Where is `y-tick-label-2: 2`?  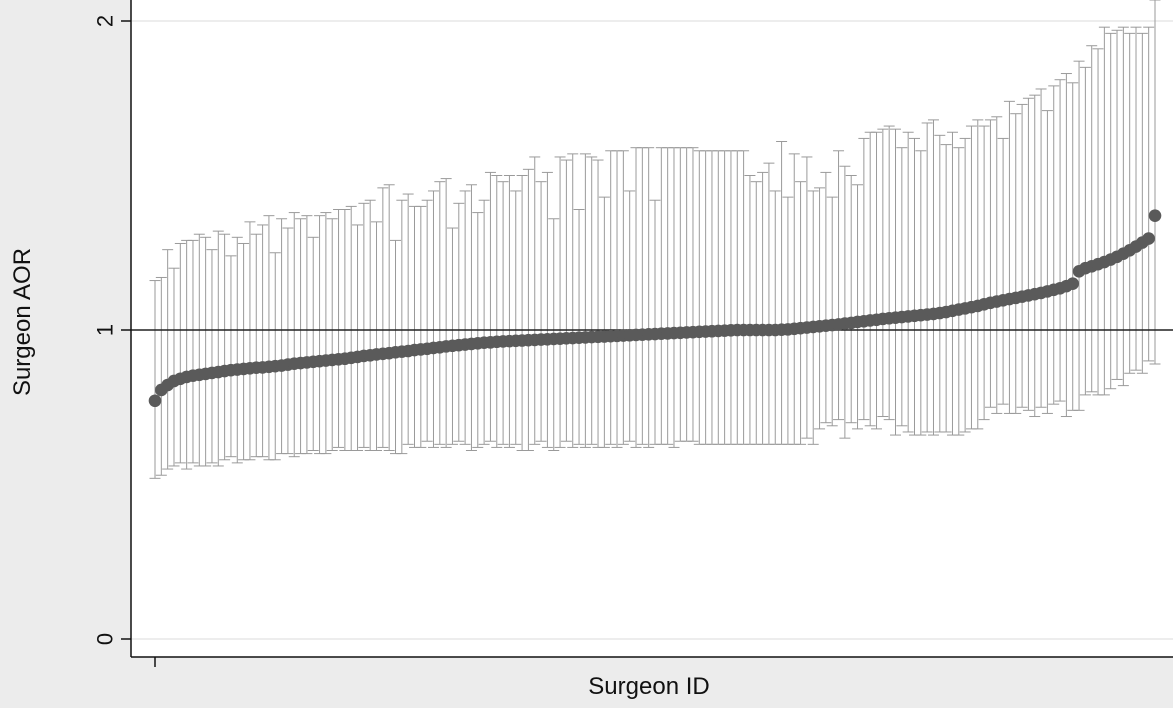 y-tick-label-2: 2 is located at coordinates (105, 21).